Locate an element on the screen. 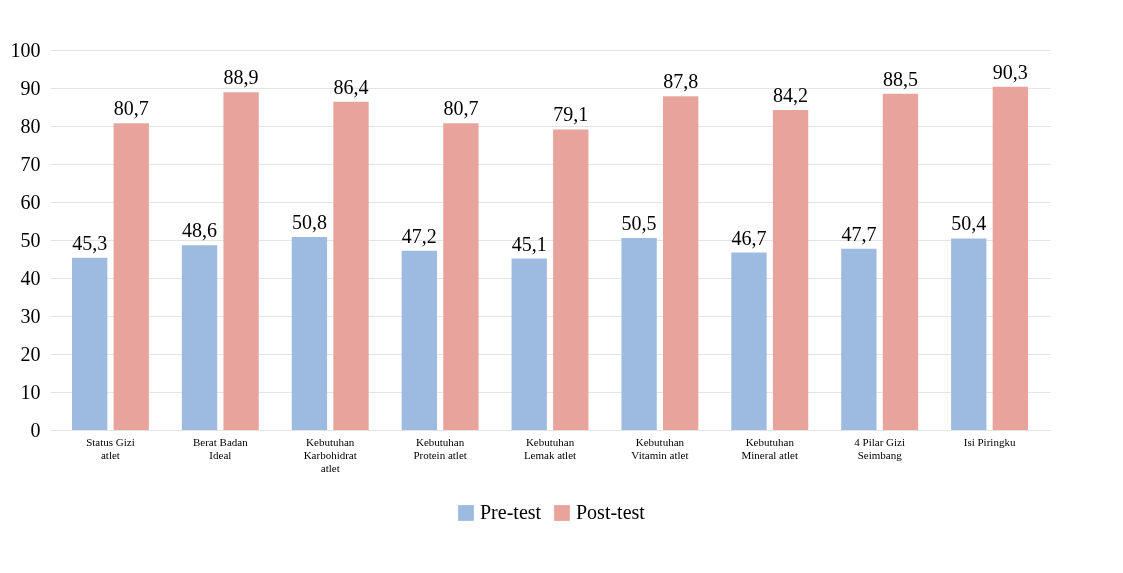  data-label: 47,7 is located at coordinates (859, 233).